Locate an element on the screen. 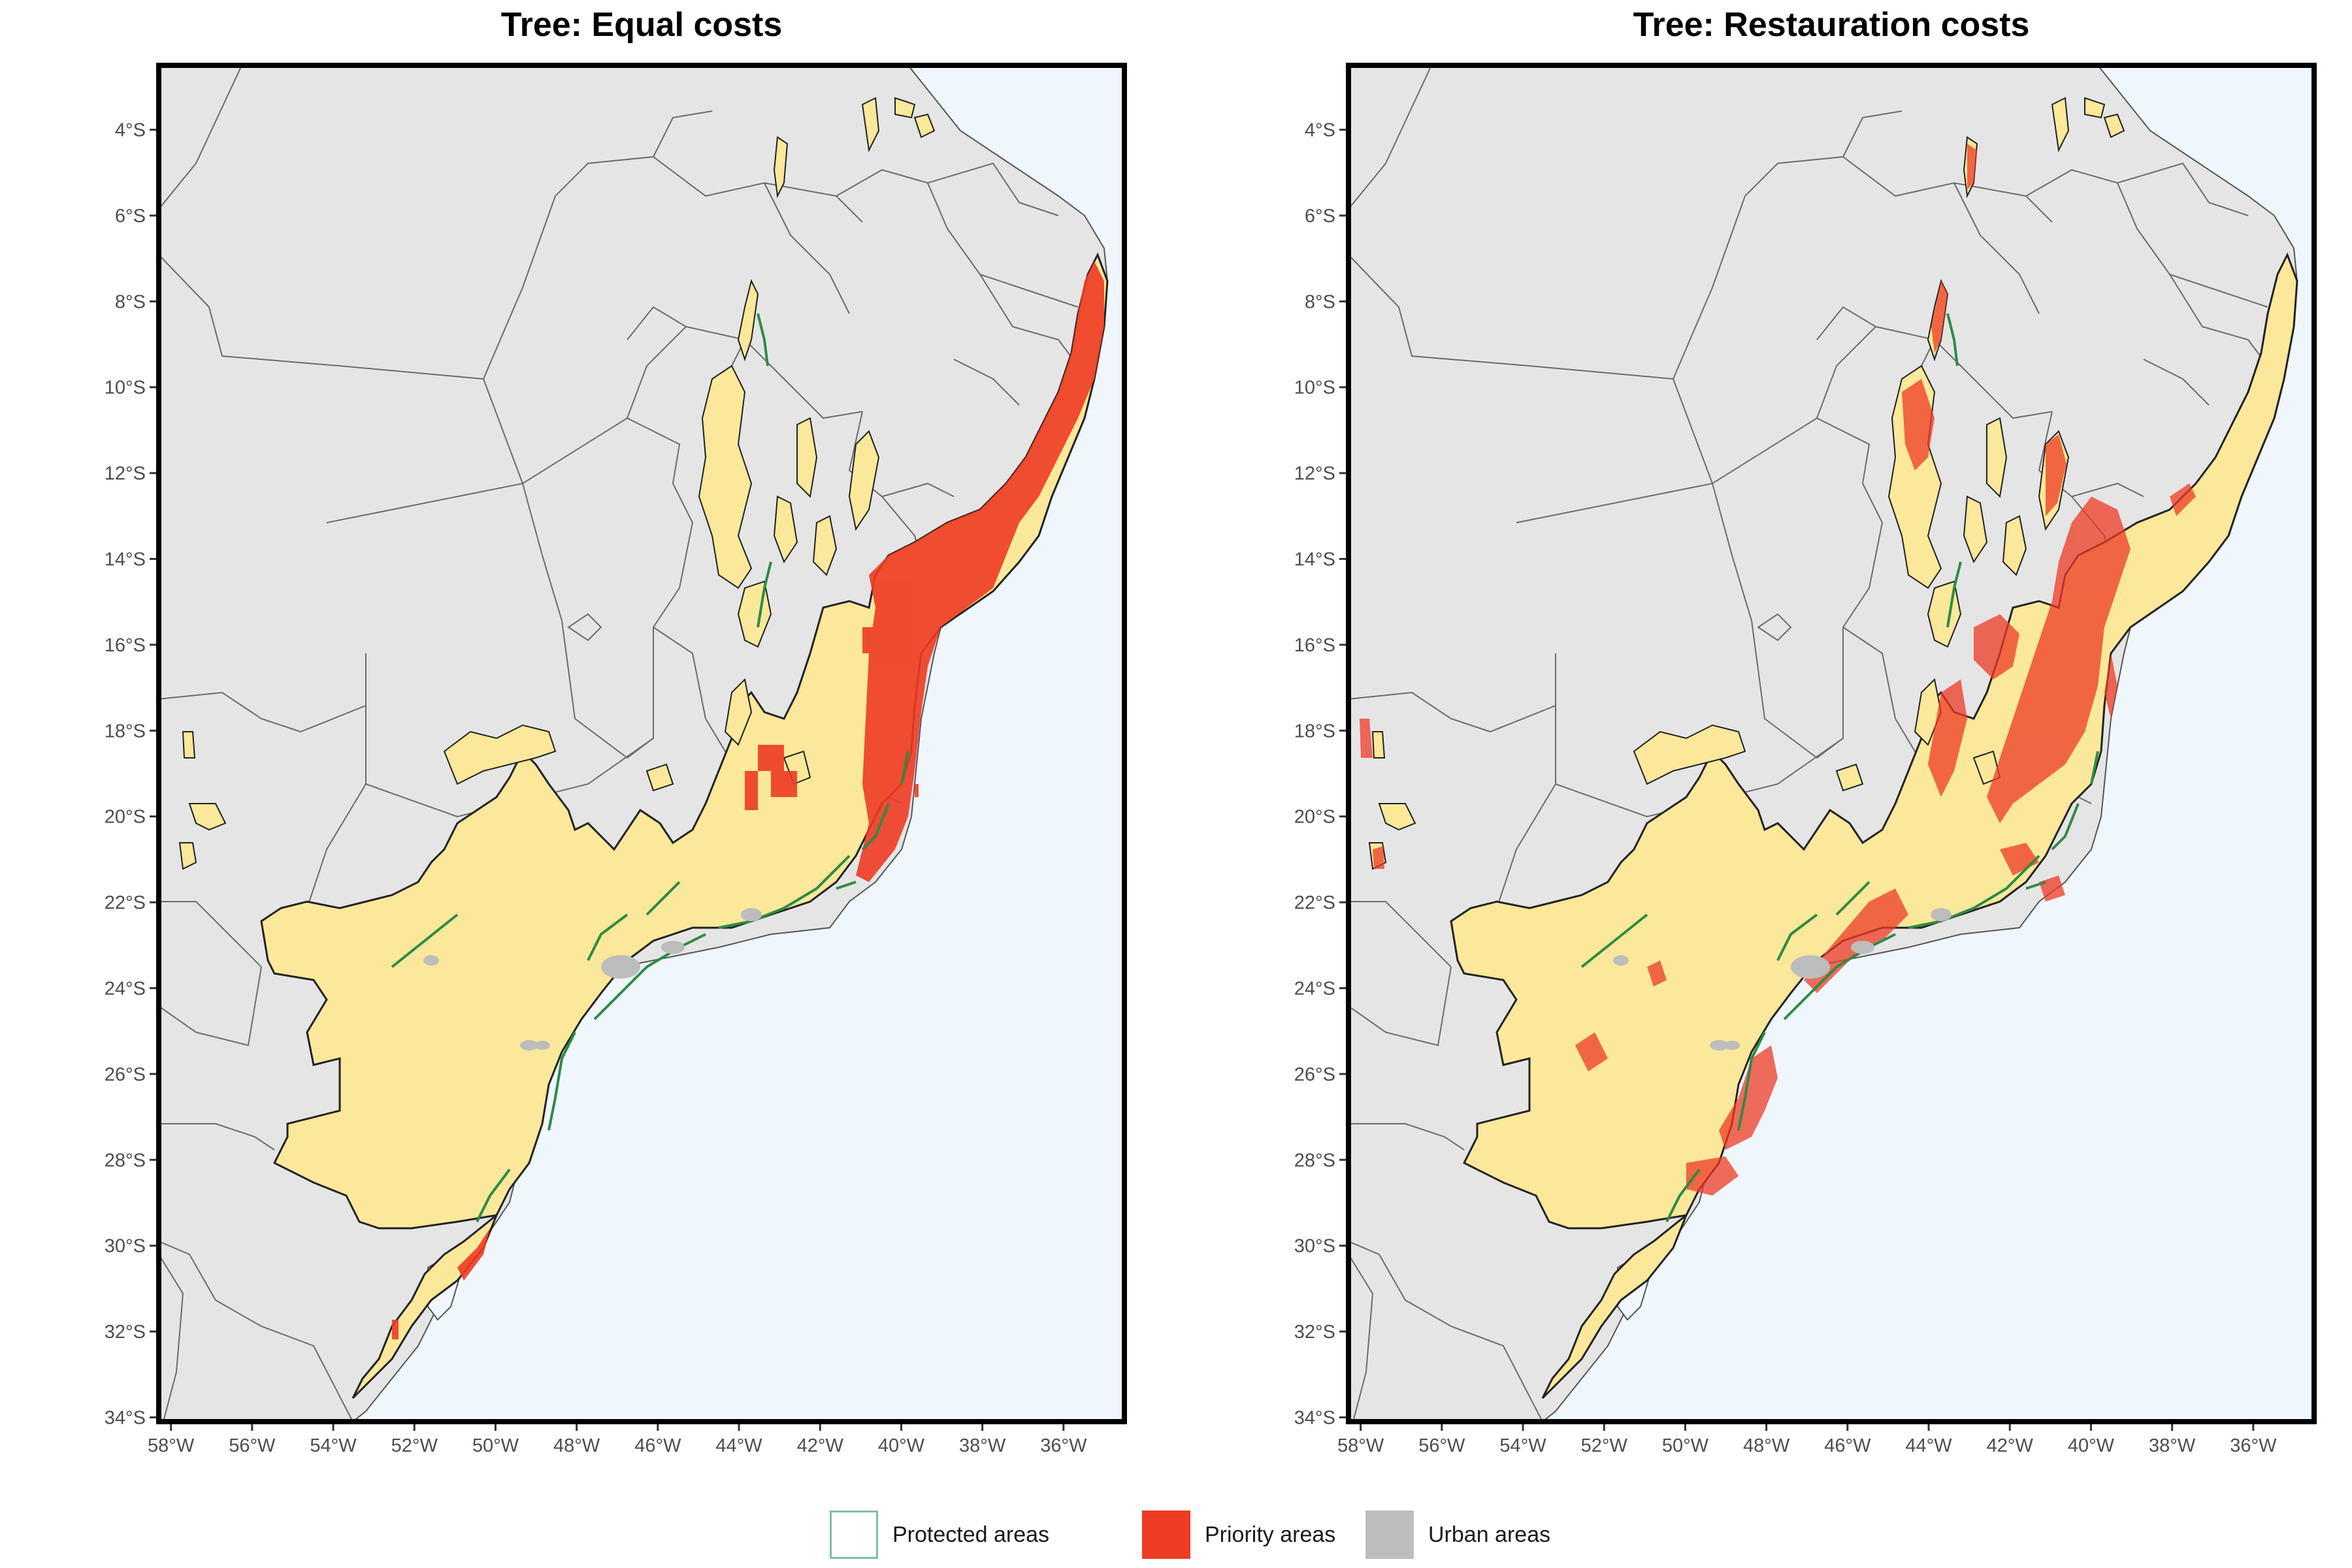 The width and height of the screenshot is (2352, 1568). legend-label: Priority areas is located at coordinates (1270, 1534).